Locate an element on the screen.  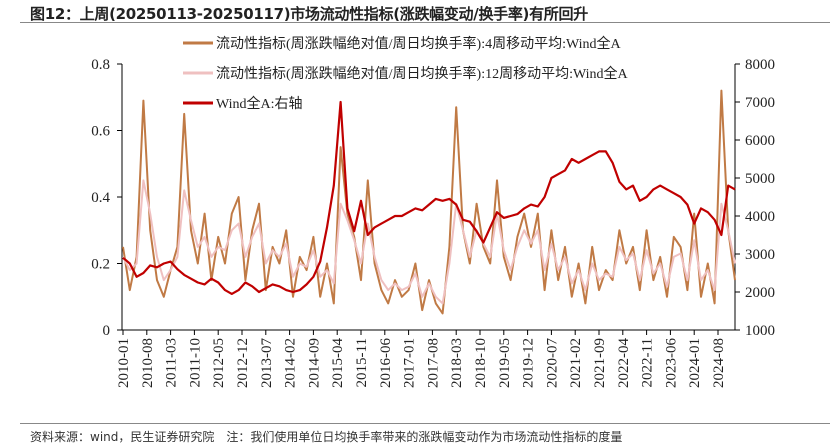
x-tick-label: 2022-11 is located at coordinates (648, 362).